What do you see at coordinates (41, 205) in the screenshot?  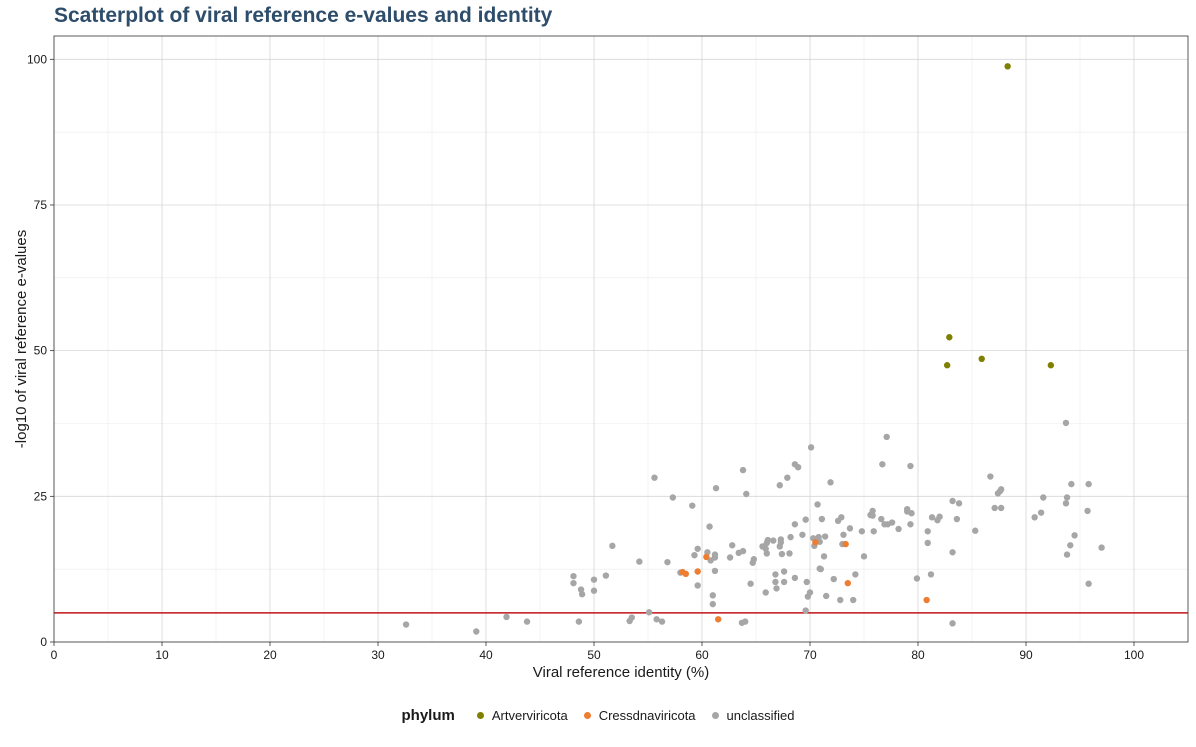 I see `y-tick-label: 75` at bounding box center [41, 205].